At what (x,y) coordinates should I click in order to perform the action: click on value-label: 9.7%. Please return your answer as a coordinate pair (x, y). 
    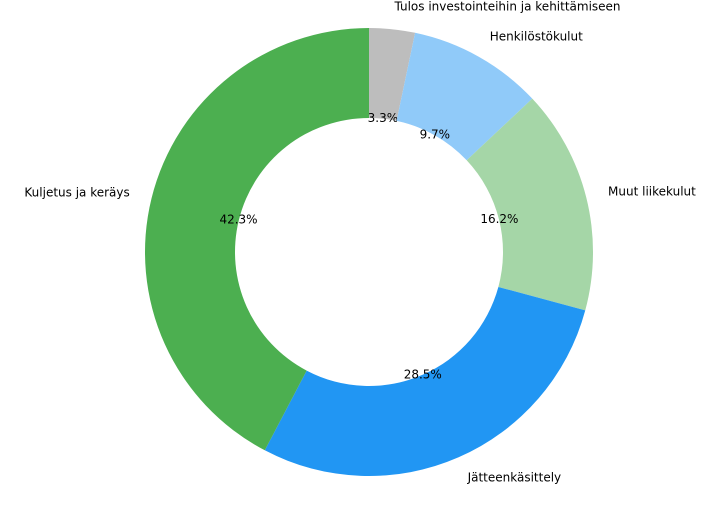
    Looking at the image, I should click on (435, 134).